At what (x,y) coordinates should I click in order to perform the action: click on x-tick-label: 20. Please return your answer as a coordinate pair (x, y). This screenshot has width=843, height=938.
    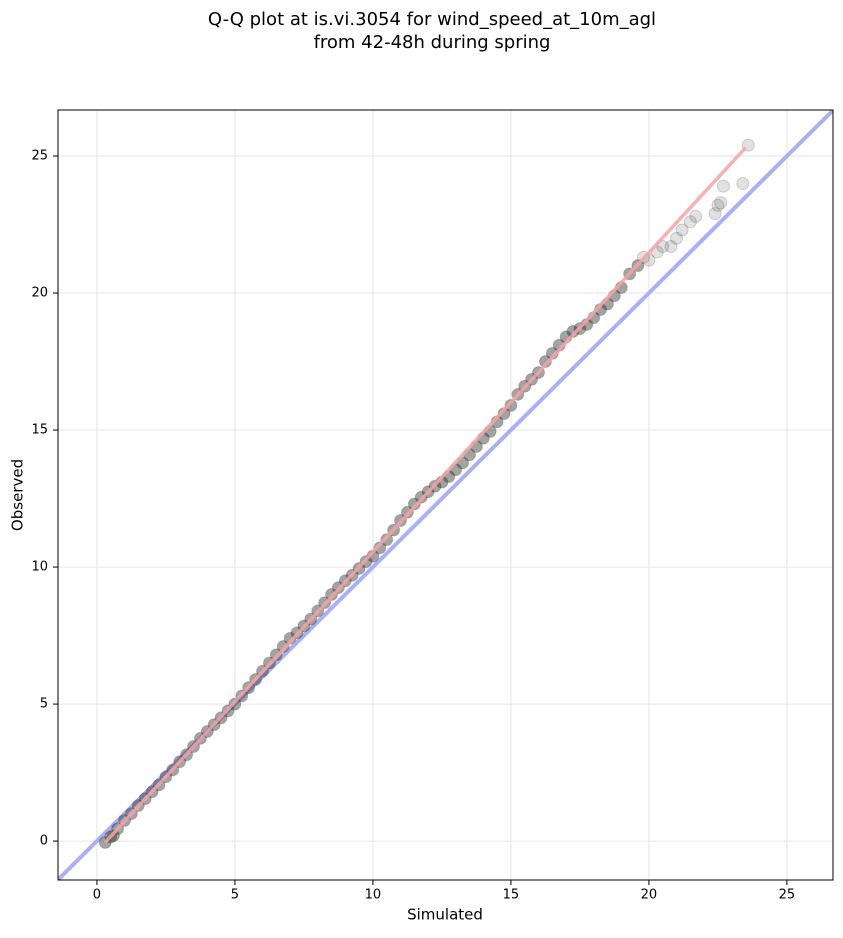
    Looking at the image, I should click on (649, 895).